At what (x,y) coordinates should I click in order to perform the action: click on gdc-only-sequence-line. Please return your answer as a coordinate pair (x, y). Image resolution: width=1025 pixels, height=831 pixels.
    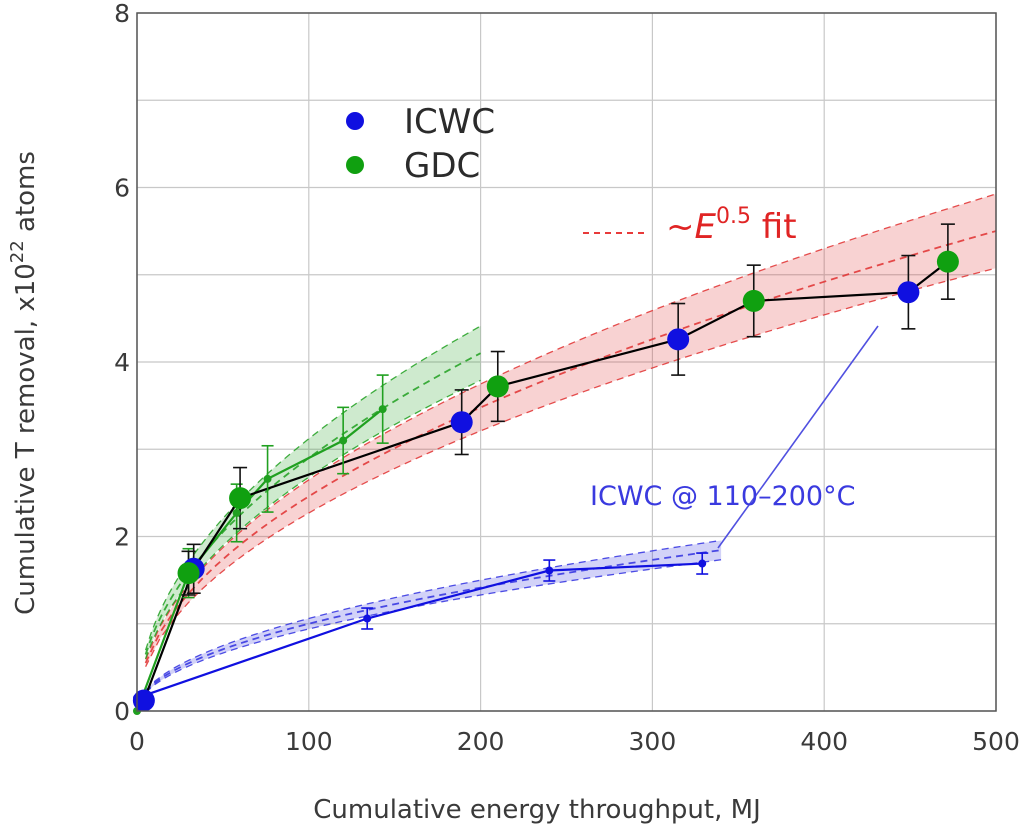
    Looking at the image, I should click on (259, 560).